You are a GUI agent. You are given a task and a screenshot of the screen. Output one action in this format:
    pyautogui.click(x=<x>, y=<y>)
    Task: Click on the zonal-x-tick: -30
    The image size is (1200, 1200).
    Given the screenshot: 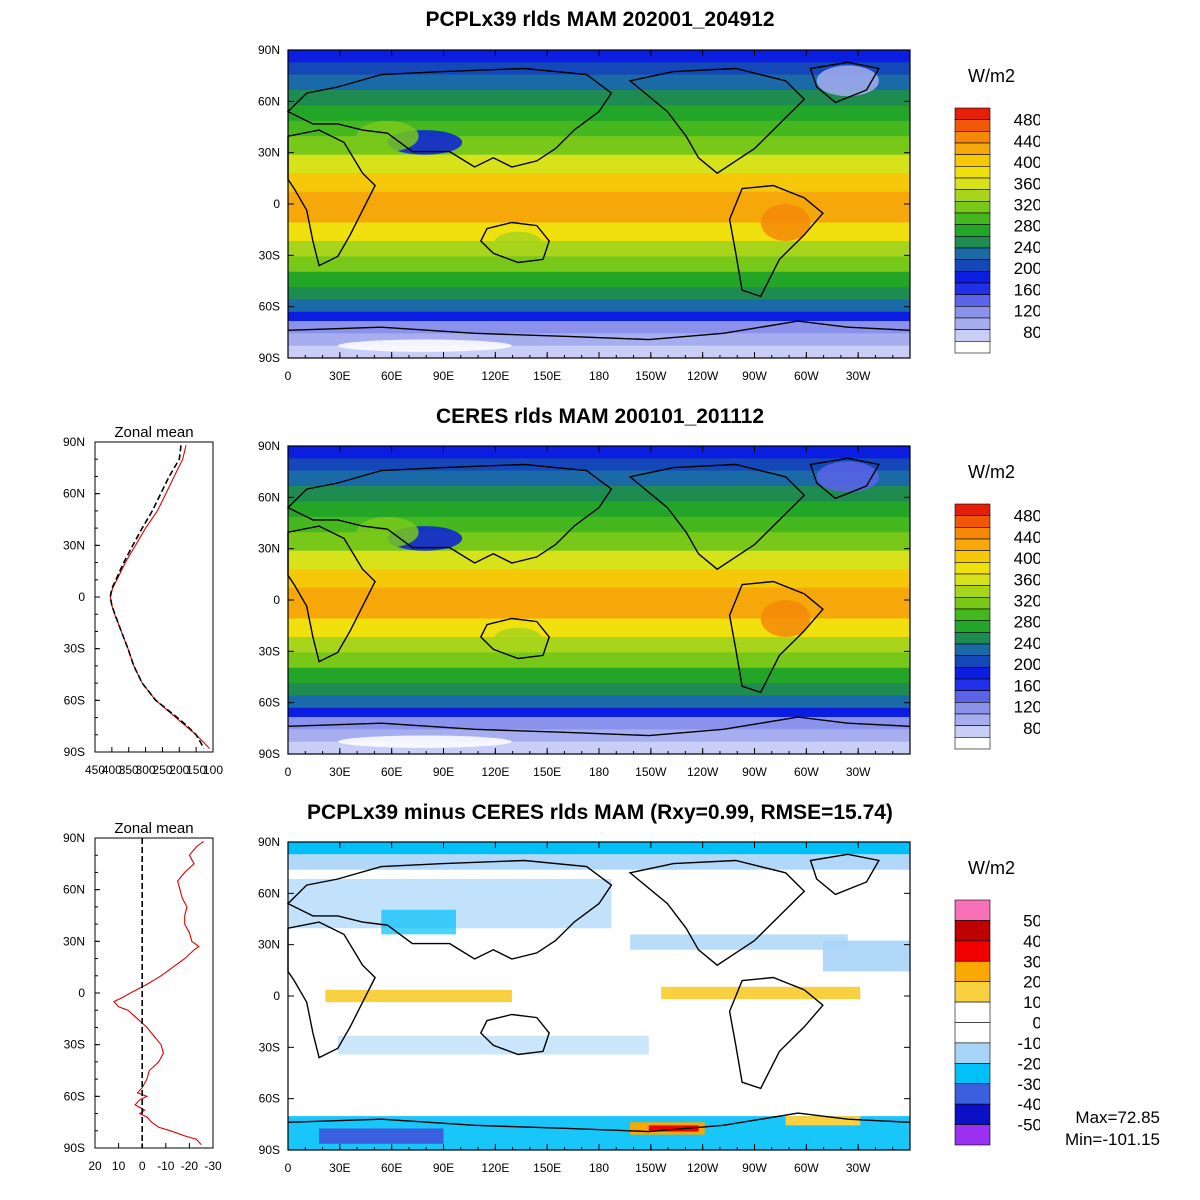 What is the action you would take?
    pyautogui.click(x=213, y=1166)
    